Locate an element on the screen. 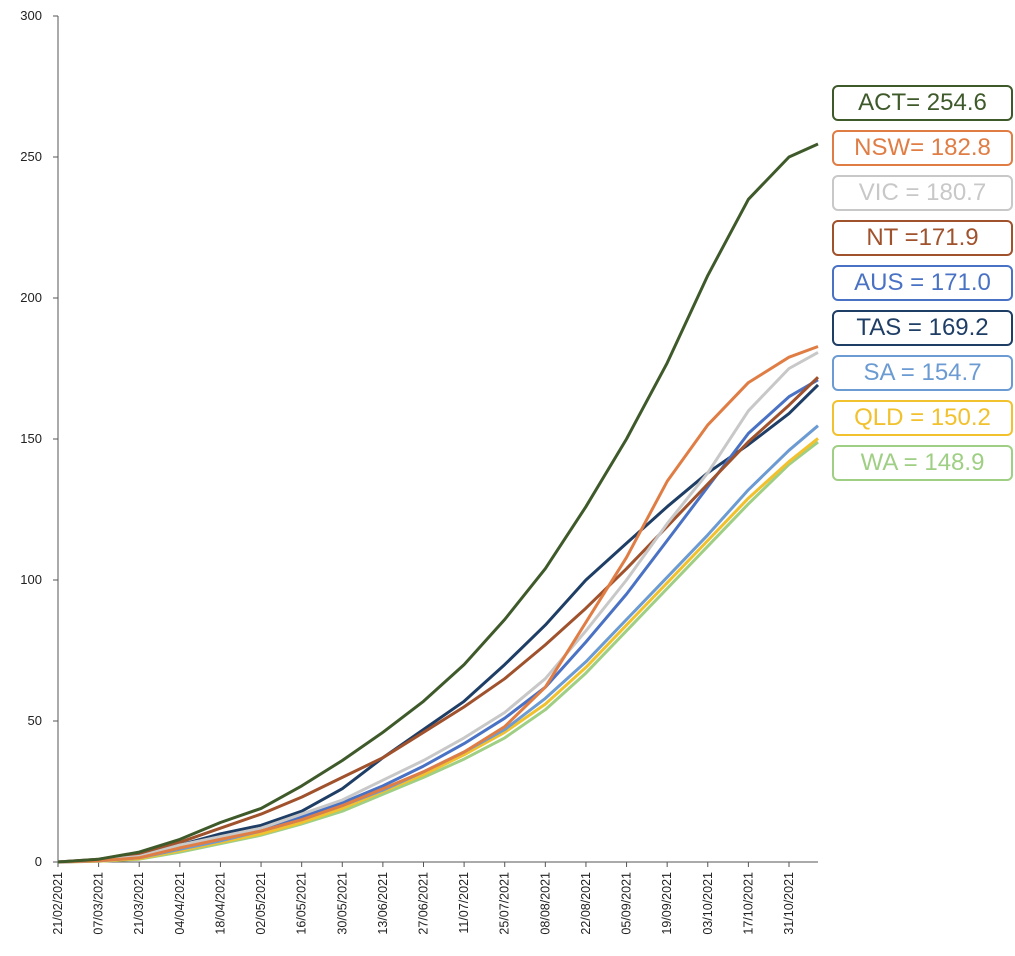 This screenshot has height=956, width=1015. y-tick-label: 100 is located at coordinates (31, 579).